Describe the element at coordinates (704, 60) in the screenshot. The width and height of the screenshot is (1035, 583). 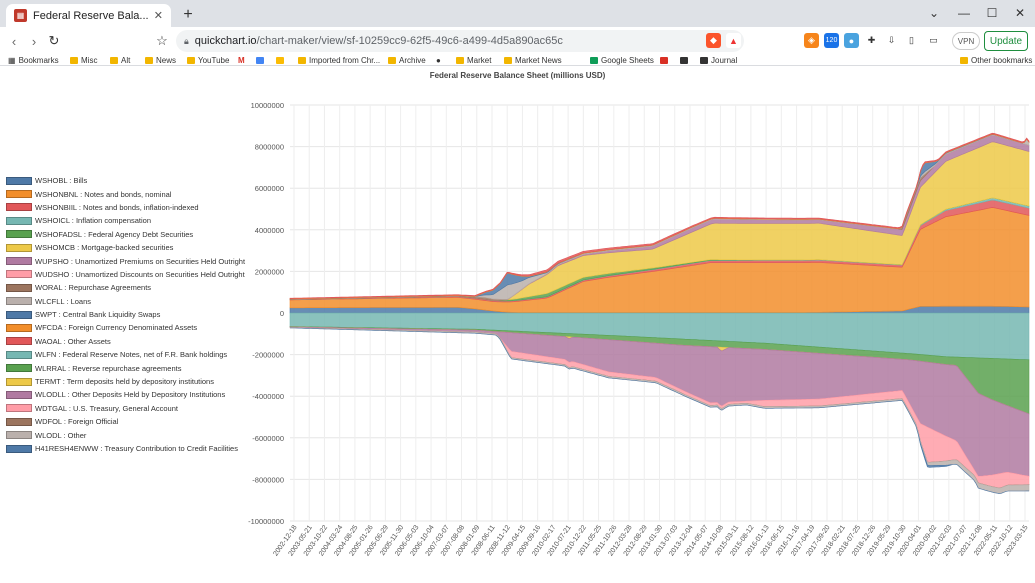
I see `notion-icon` at that location.